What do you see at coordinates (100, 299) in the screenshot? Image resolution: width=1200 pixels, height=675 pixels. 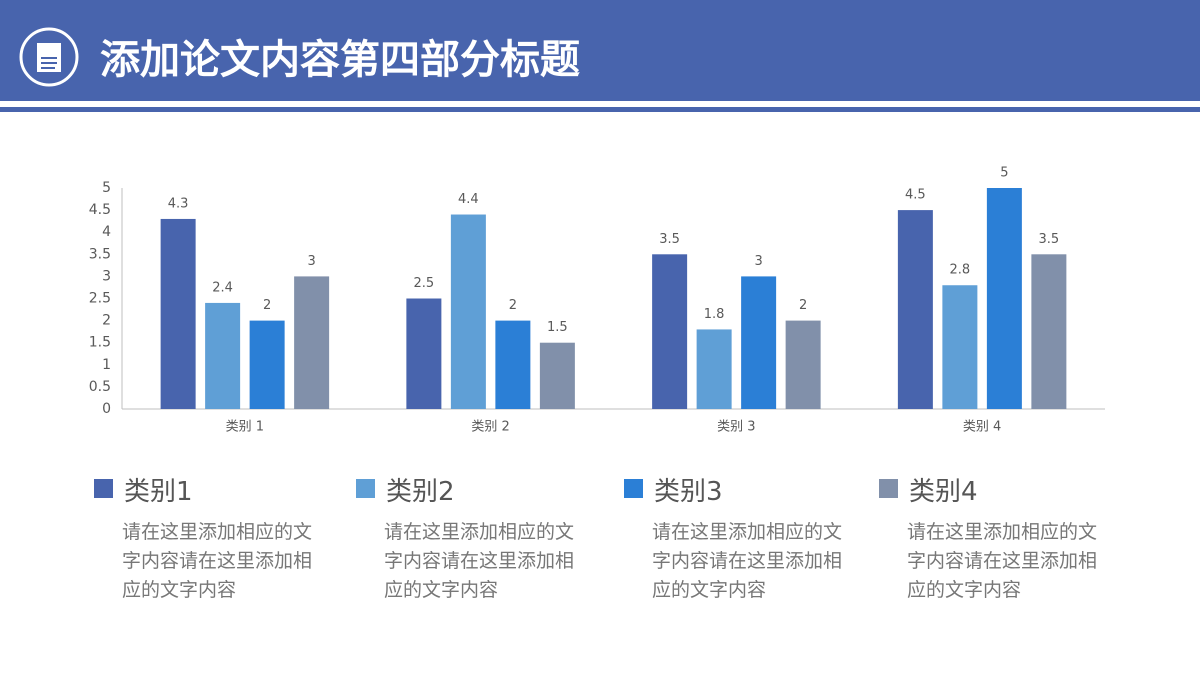 I see `y-tick-label: 2.5` at bounding box center [100, 299].